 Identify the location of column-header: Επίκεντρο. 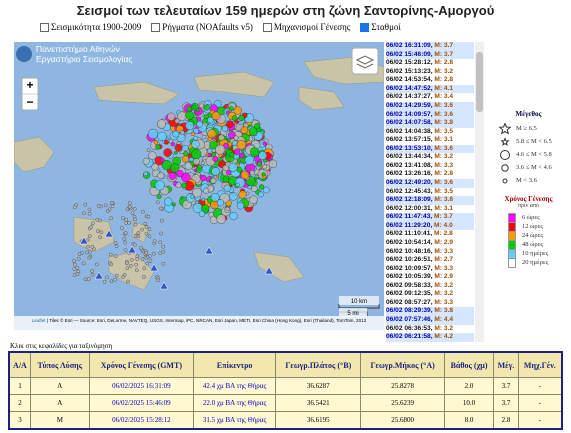
(234, 364).